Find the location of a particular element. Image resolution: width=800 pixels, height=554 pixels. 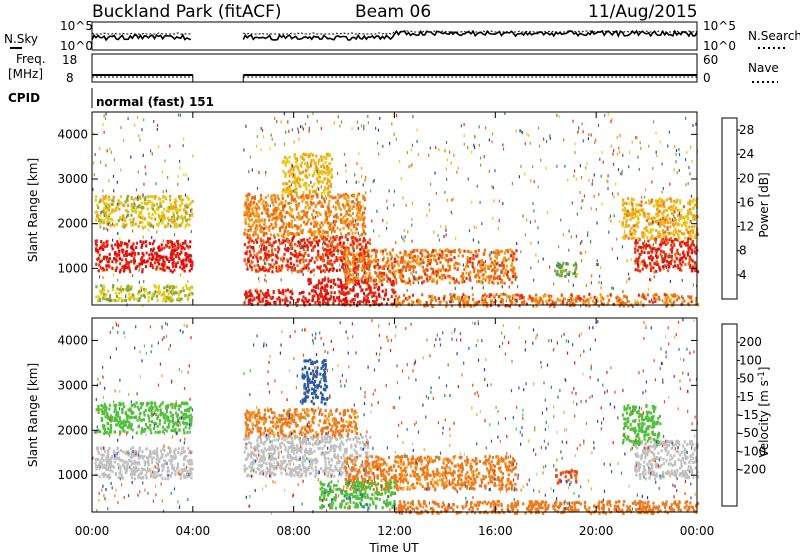

noise-right-label: N.Search is located at coordinates (774, 36).